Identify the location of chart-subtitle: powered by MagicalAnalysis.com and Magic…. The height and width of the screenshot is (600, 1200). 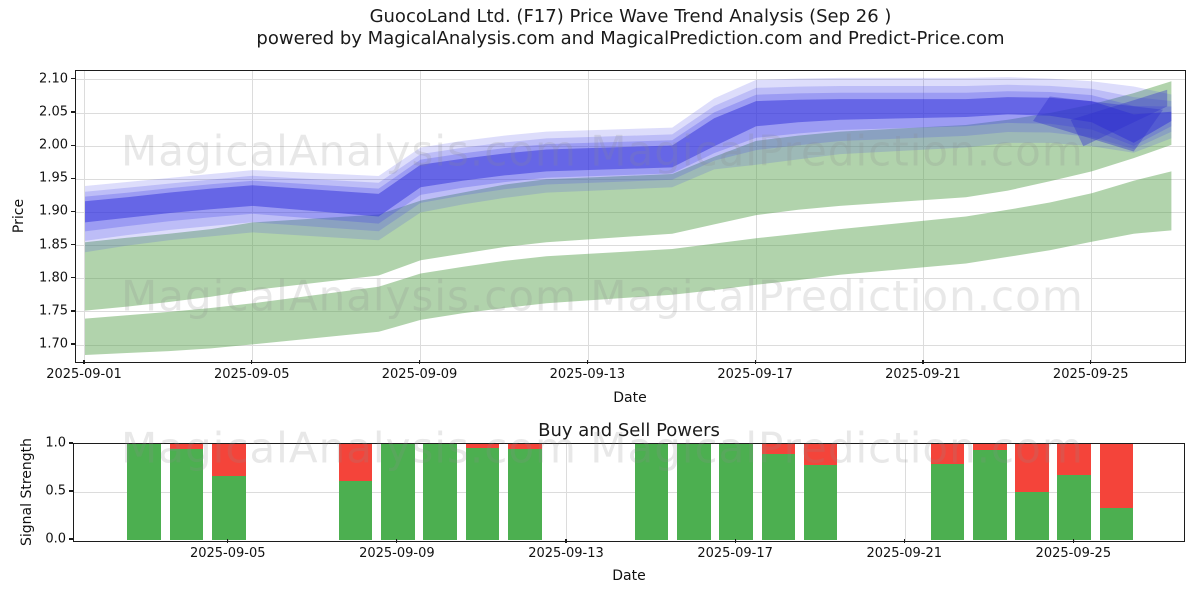
(630, 38).